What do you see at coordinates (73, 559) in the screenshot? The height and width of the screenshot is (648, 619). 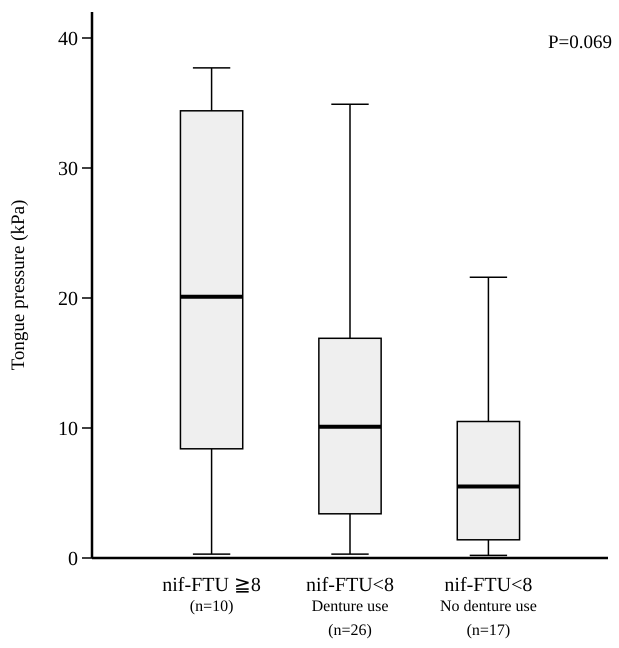 I see `y-tick-label: 0` at bounding box center [73, 559].